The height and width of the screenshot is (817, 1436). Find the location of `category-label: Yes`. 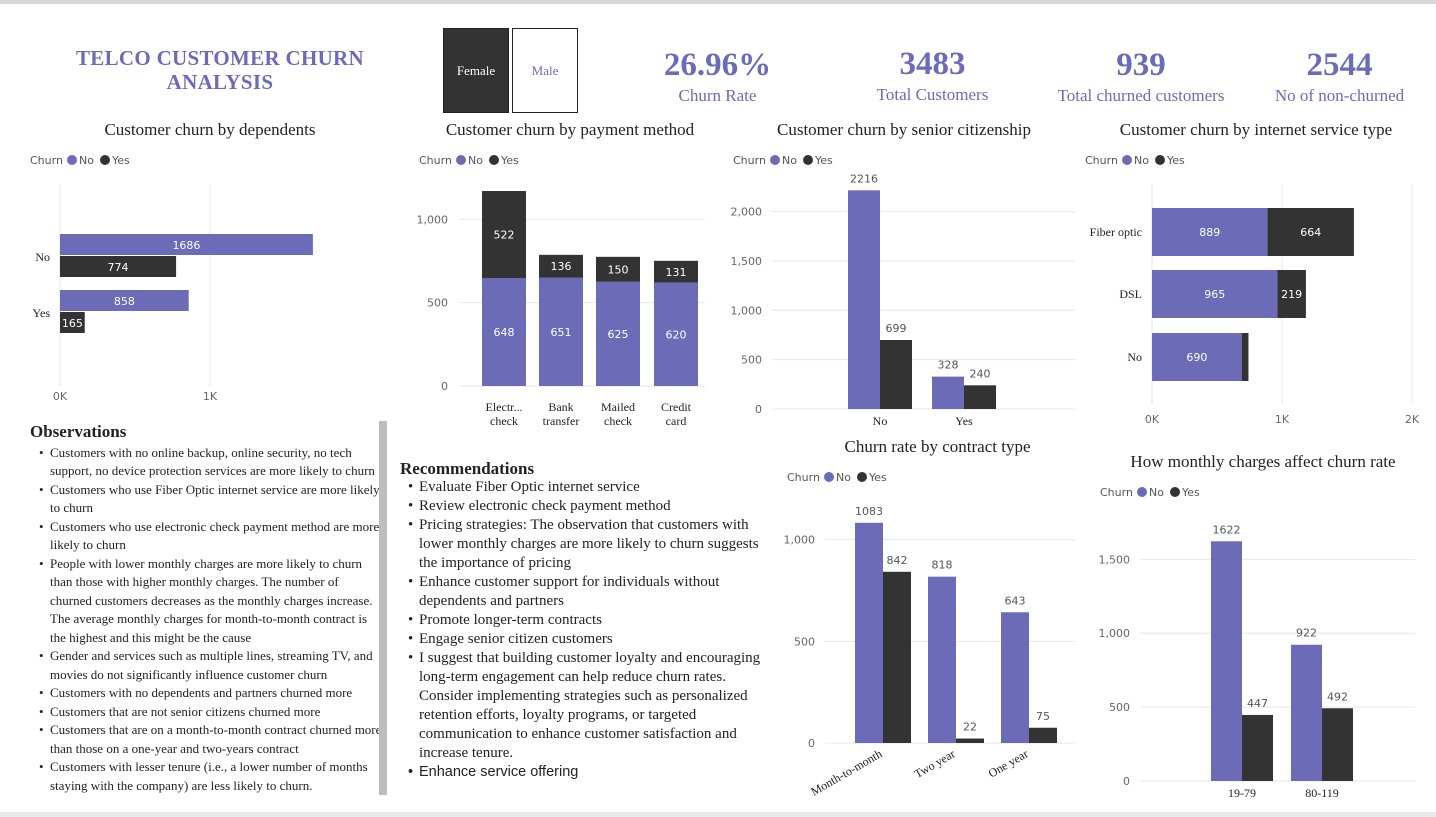

category-label: Yes is located at coordinates (964, 421).